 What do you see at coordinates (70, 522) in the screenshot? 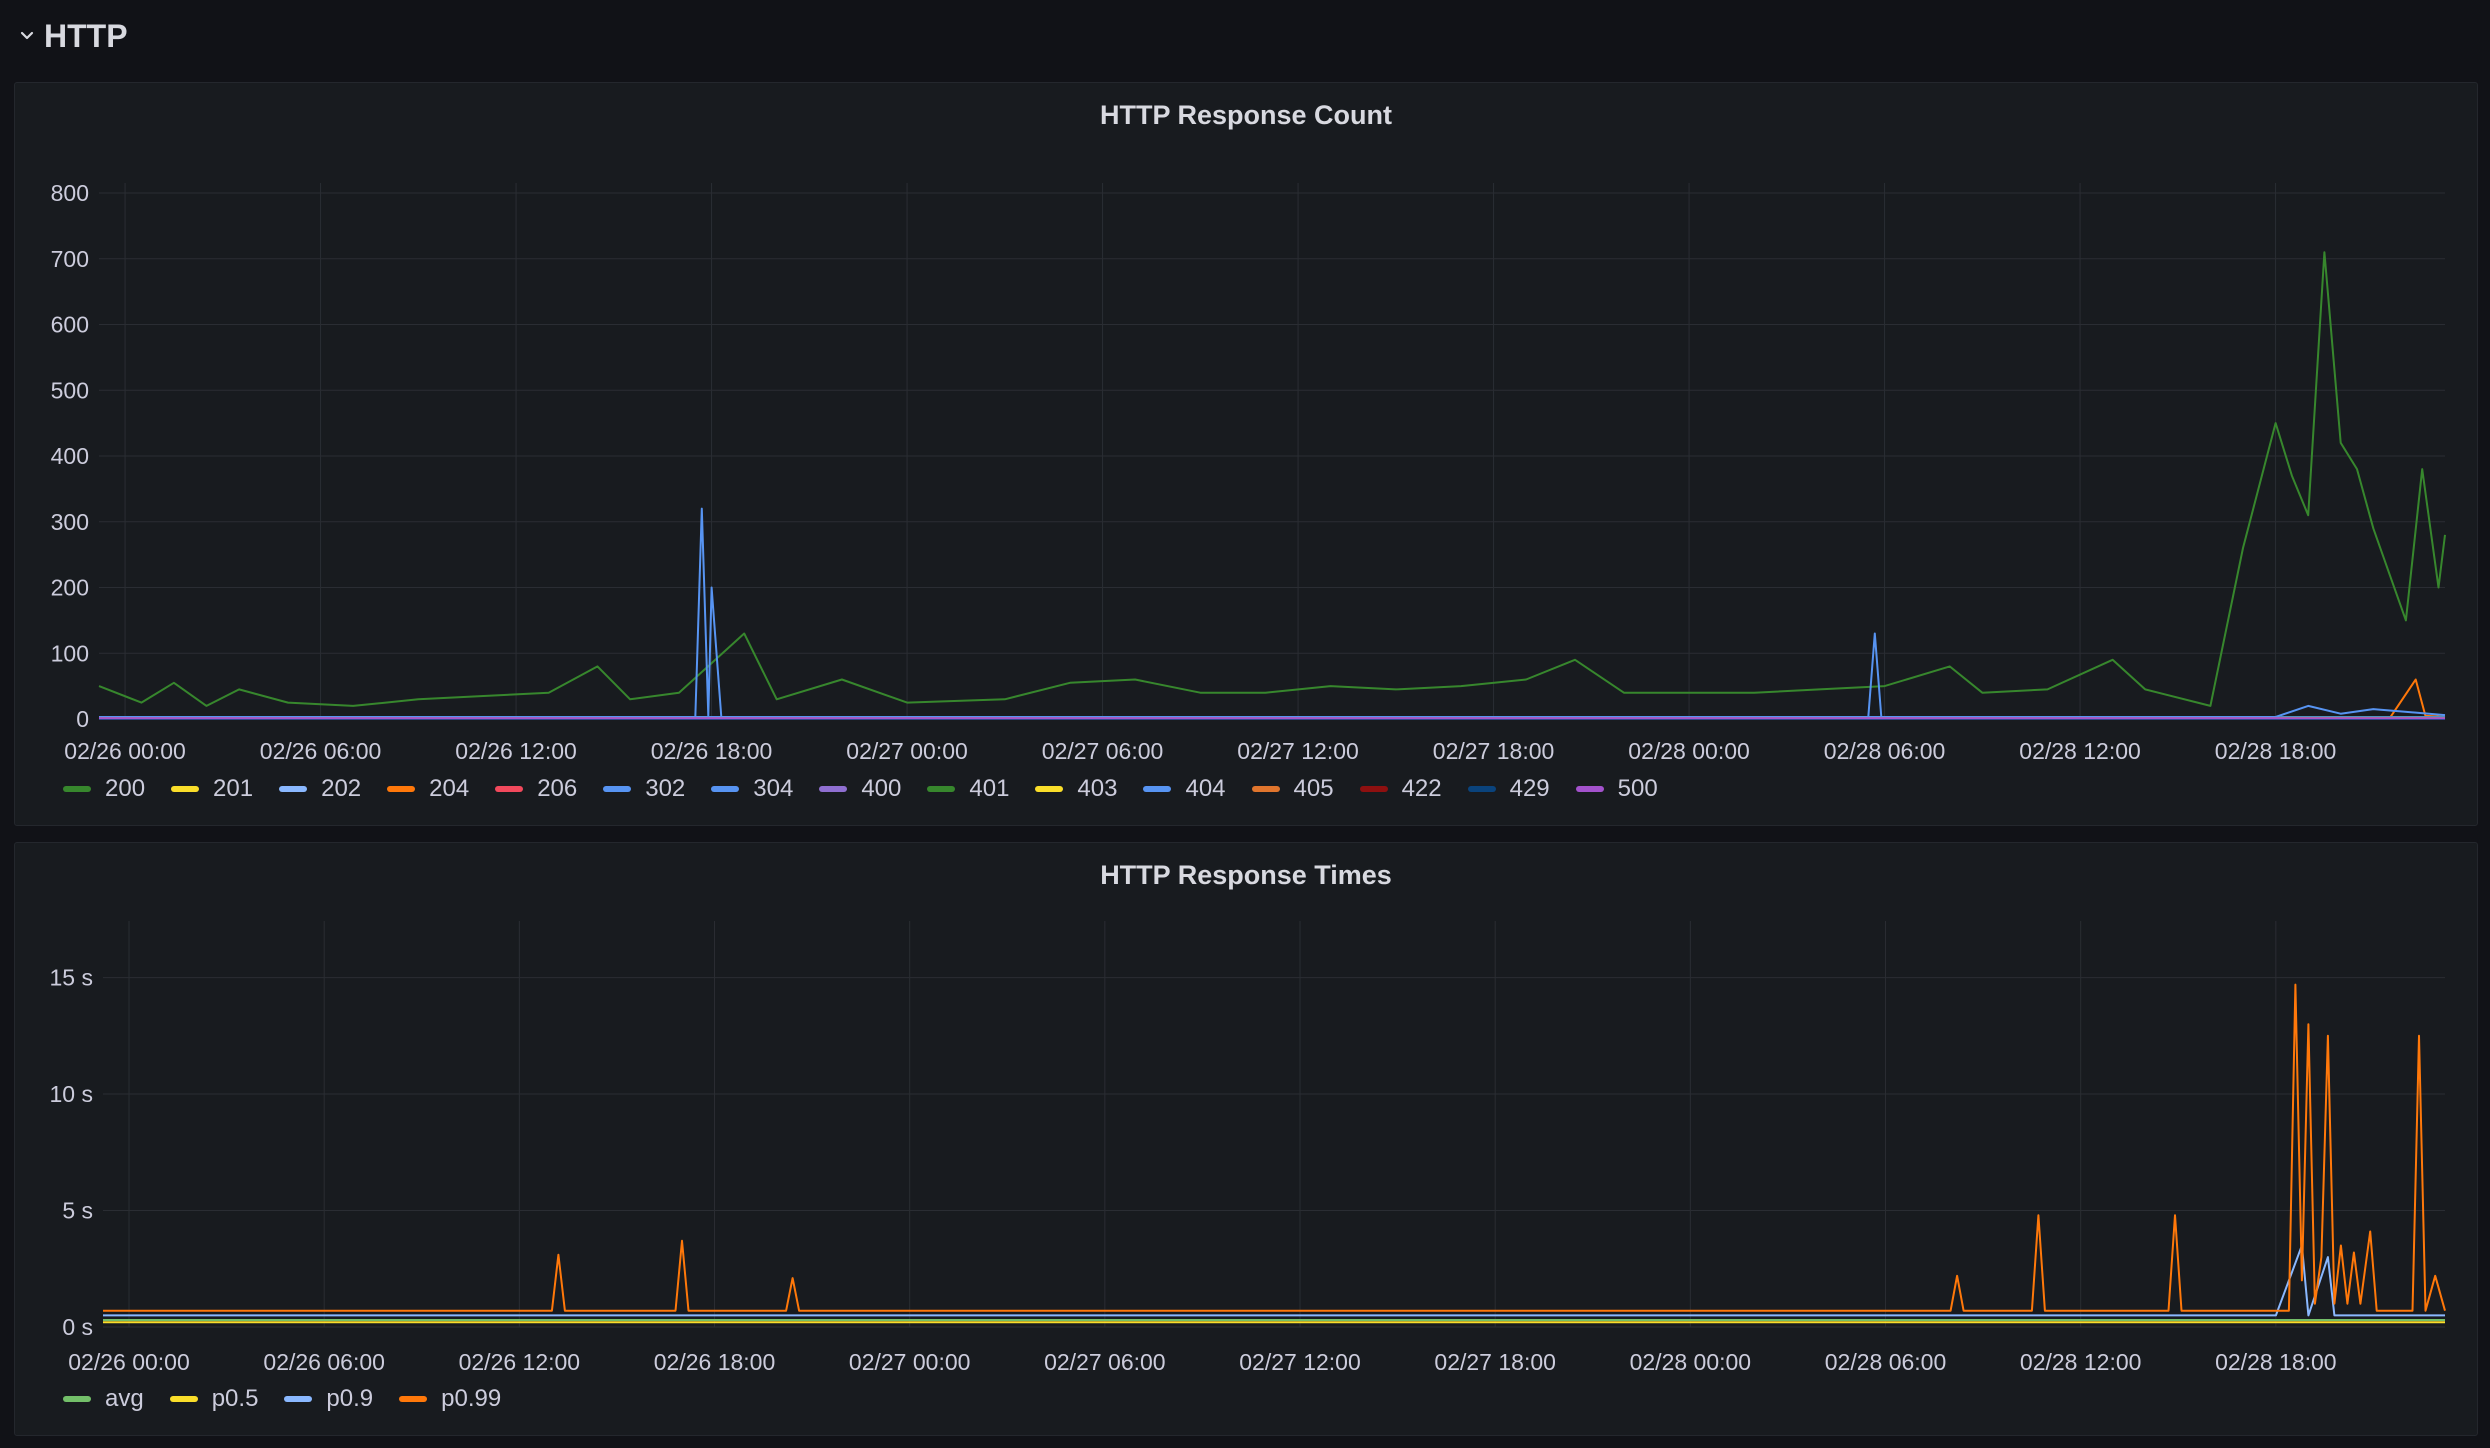
I see `y-tick-label: 300` at bounding box center [70, 522].